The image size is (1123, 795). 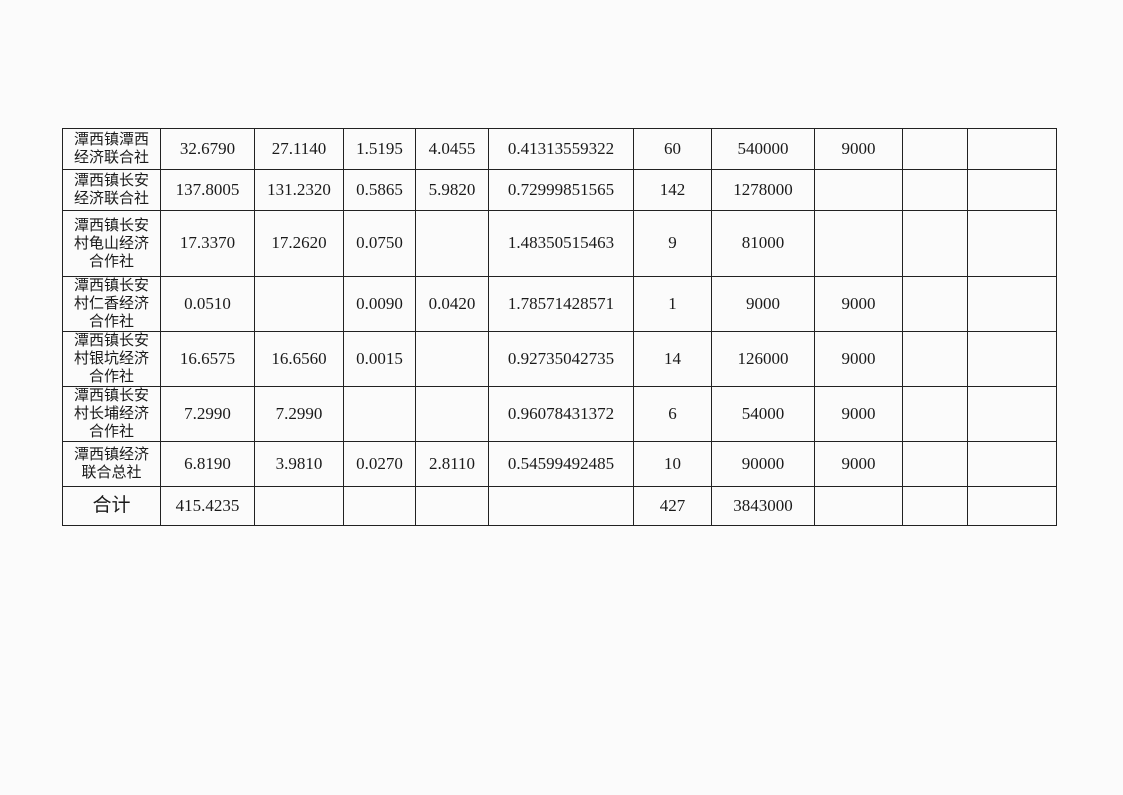 What do you see at coordinates (672, 359) in the screenshot?
I see `table-cell: 14` at bounding box center [672, 359].